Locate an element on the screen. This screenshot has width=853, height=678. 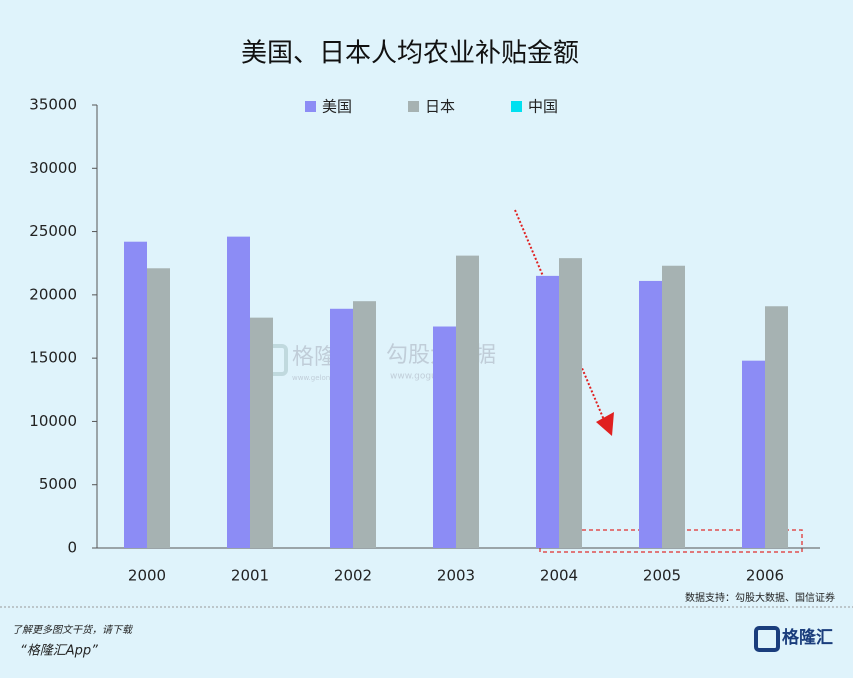
x-tick-label: 2006 is located at coordinates (765, 576).